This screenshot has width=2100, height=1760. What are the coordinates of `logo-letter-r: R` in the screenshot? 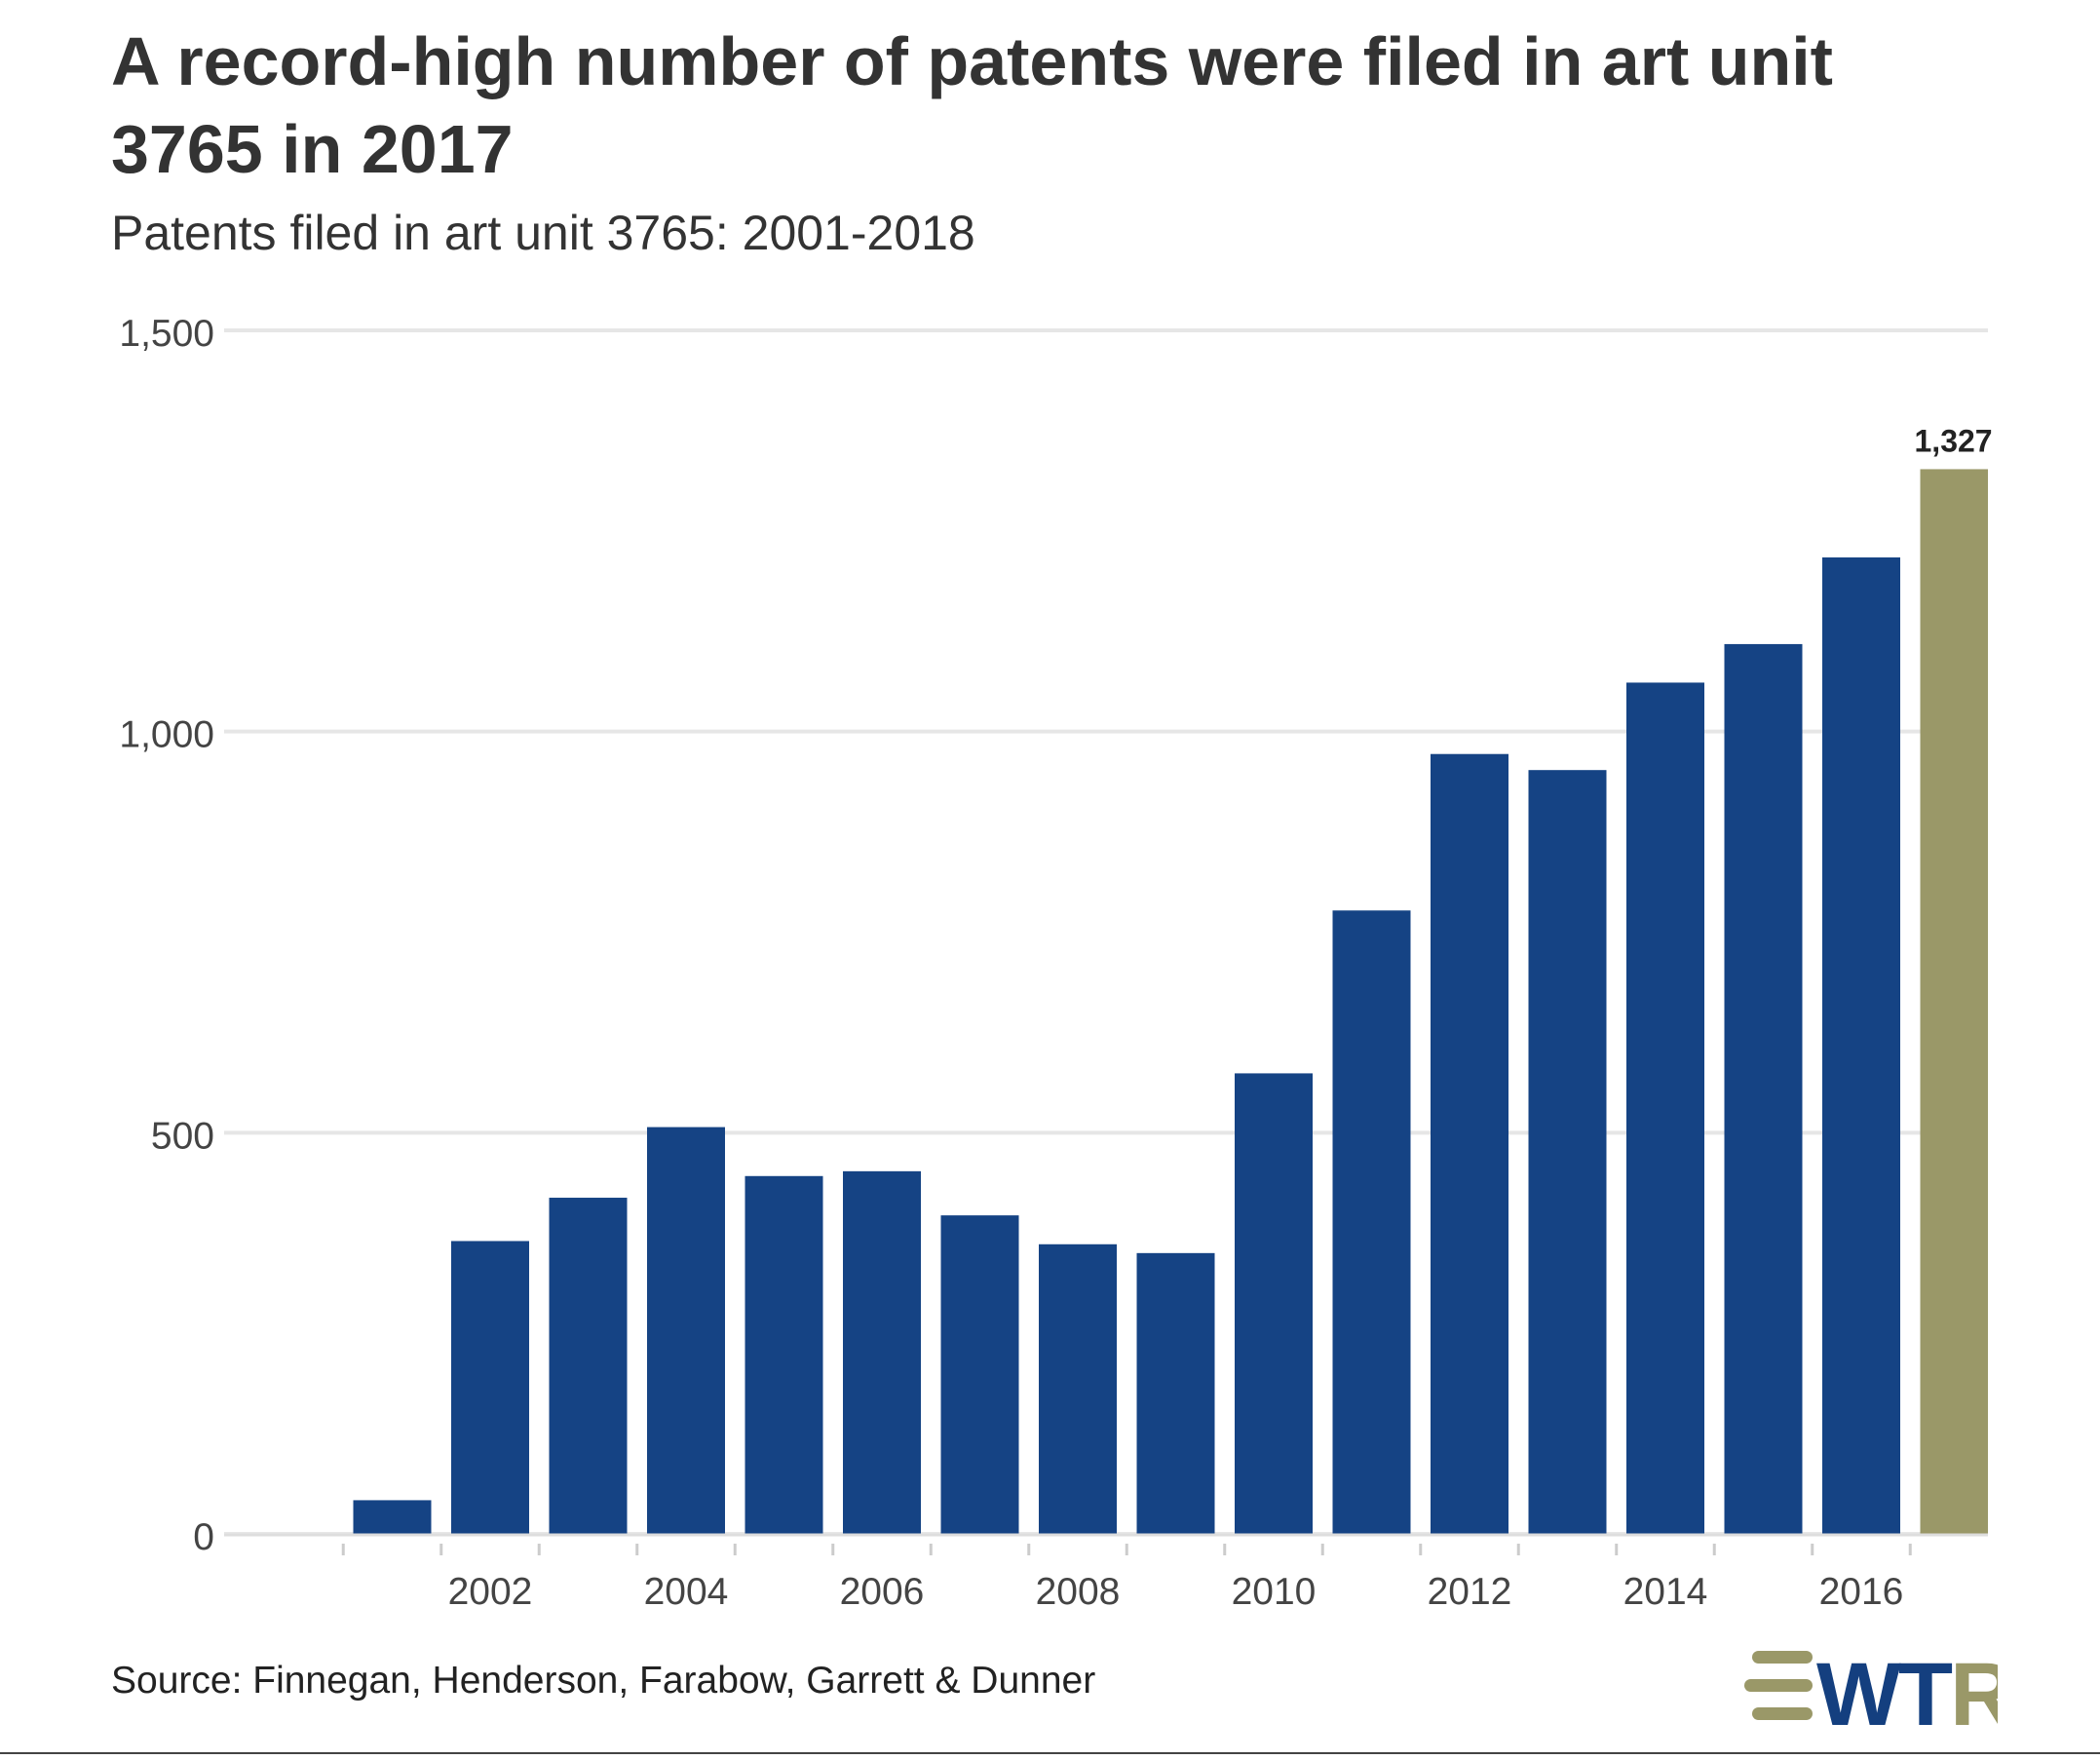 It's located at (1974, 1689).